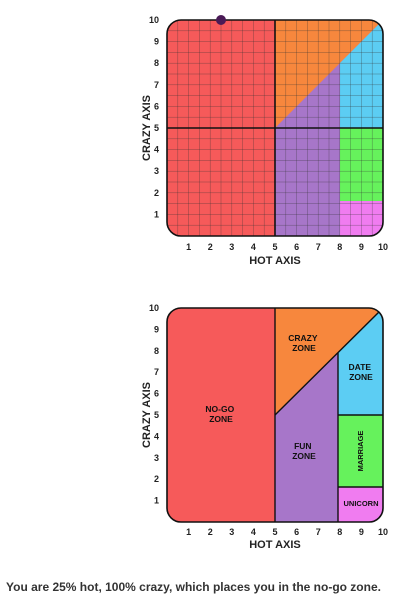 This screenshot has width=414, height=600. I want to click on date-zone, so click(360, 361).